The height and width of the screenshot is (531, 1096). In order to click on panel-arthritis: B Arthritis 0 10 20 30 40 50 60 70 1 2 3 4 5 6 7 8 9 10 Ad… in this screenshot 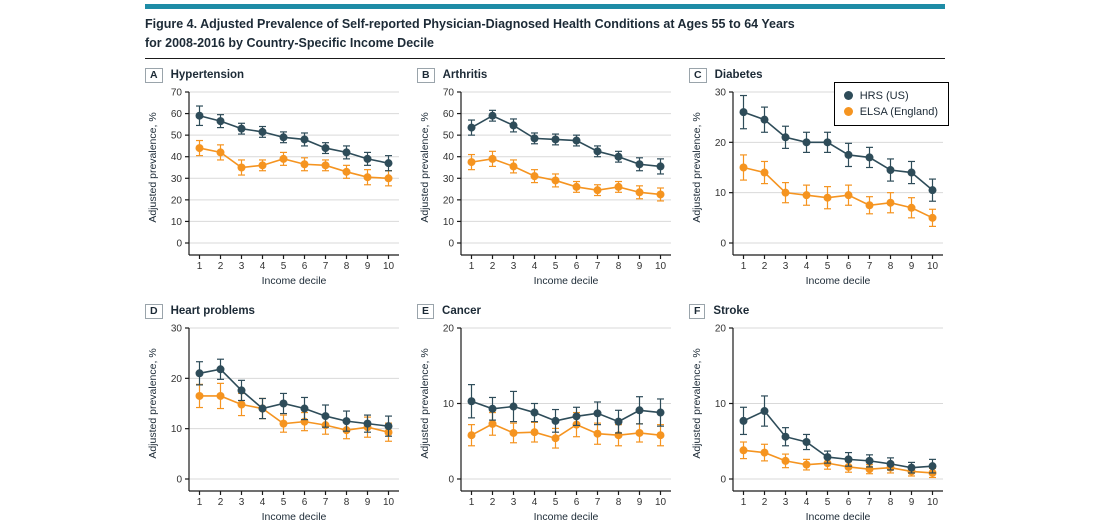, I will do `click(547, 177)`.